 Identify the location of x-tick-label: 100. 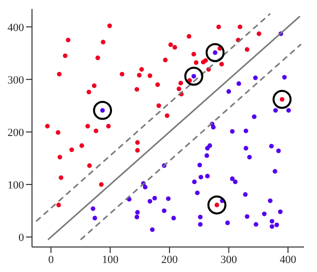
(110, 260).